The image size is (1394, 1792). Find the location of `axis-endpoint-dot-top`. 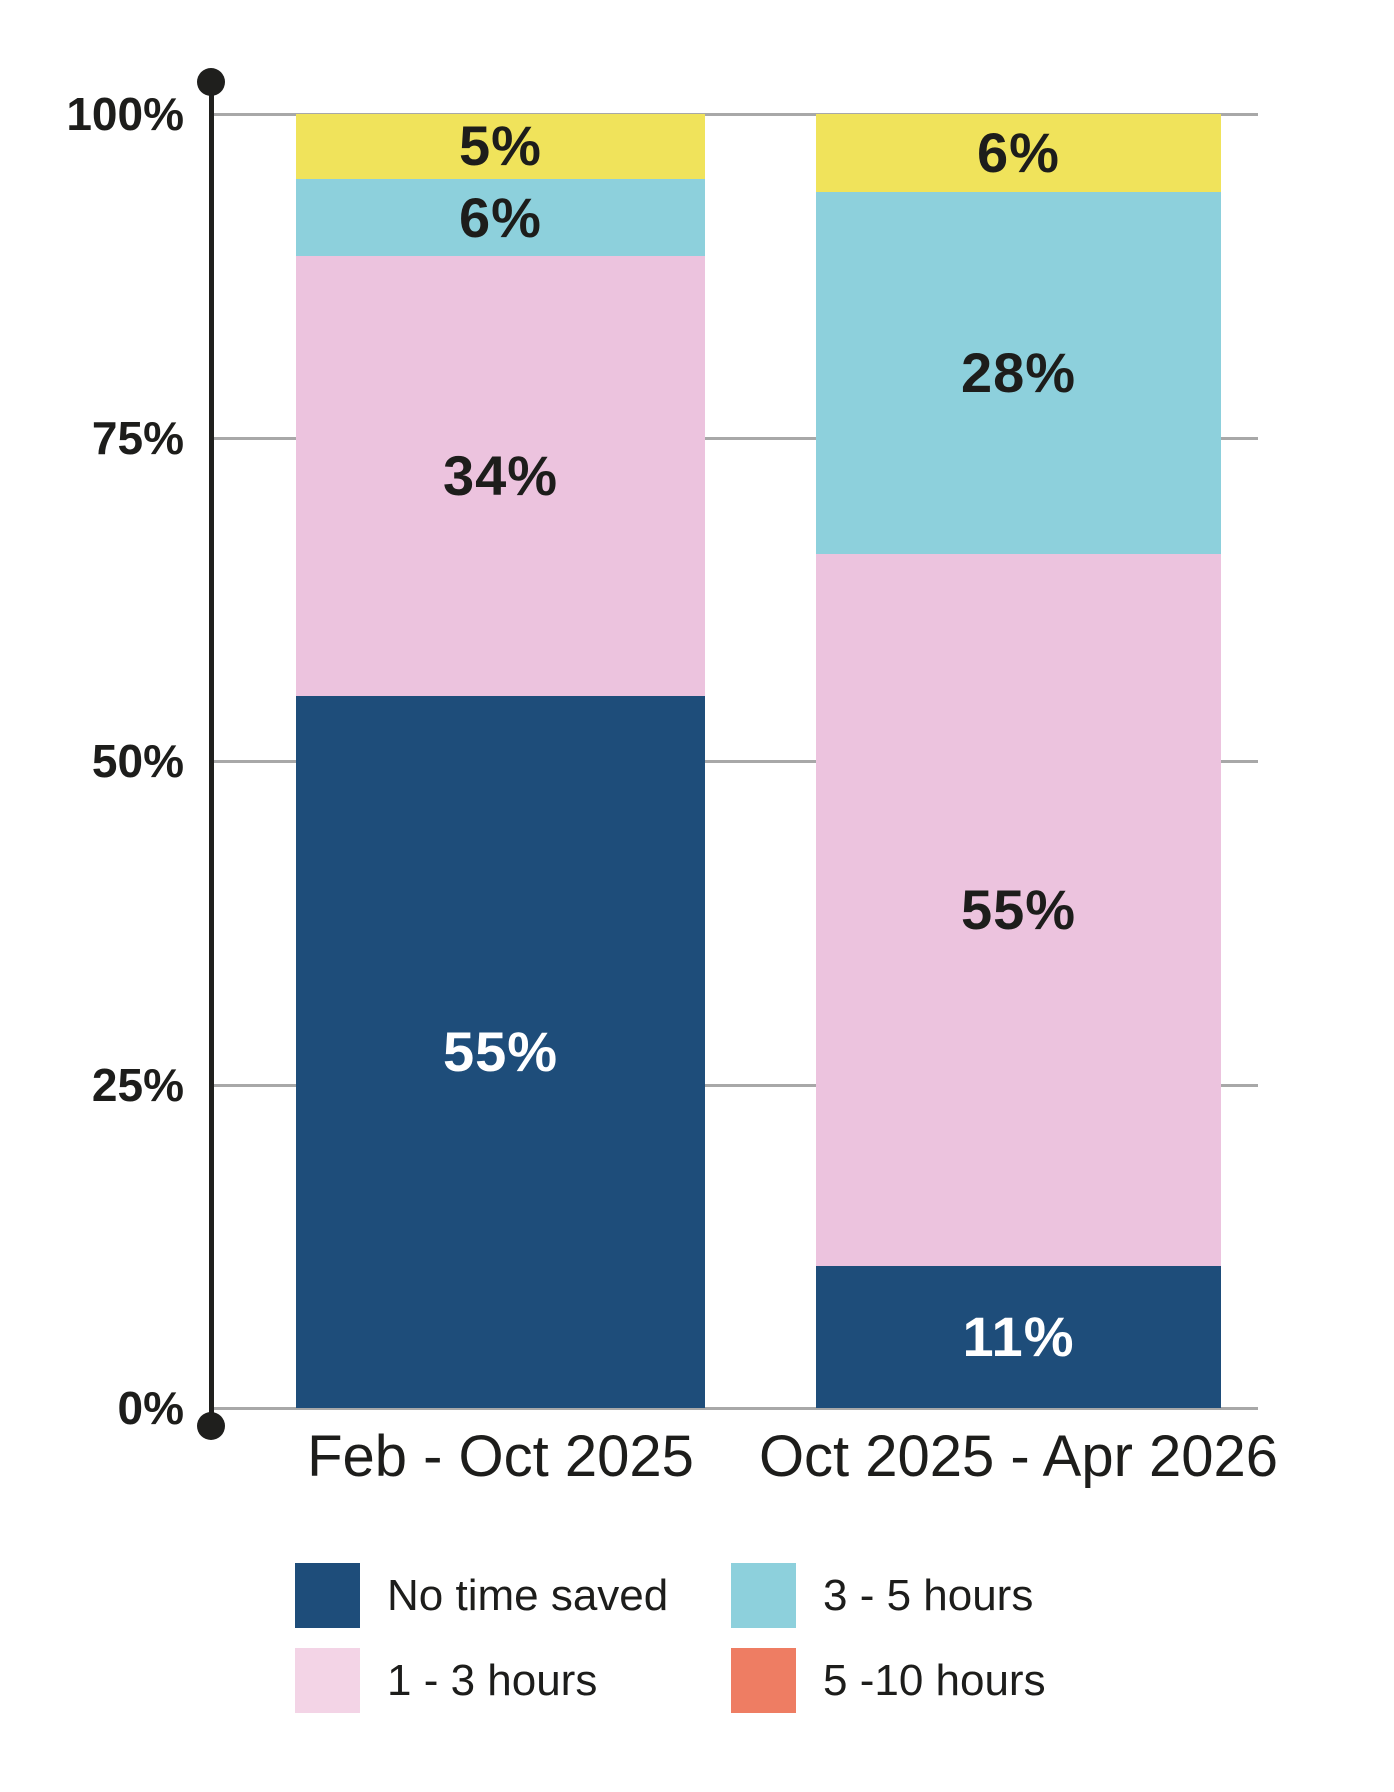

axis-endpoint-dot-top is located at coordinates (211, 82).